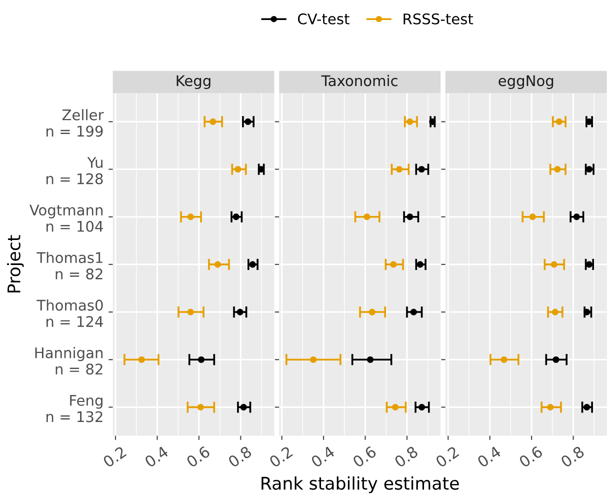  I want to click on y-tick-label: Thomas0 n = 124, so click(69, 313).